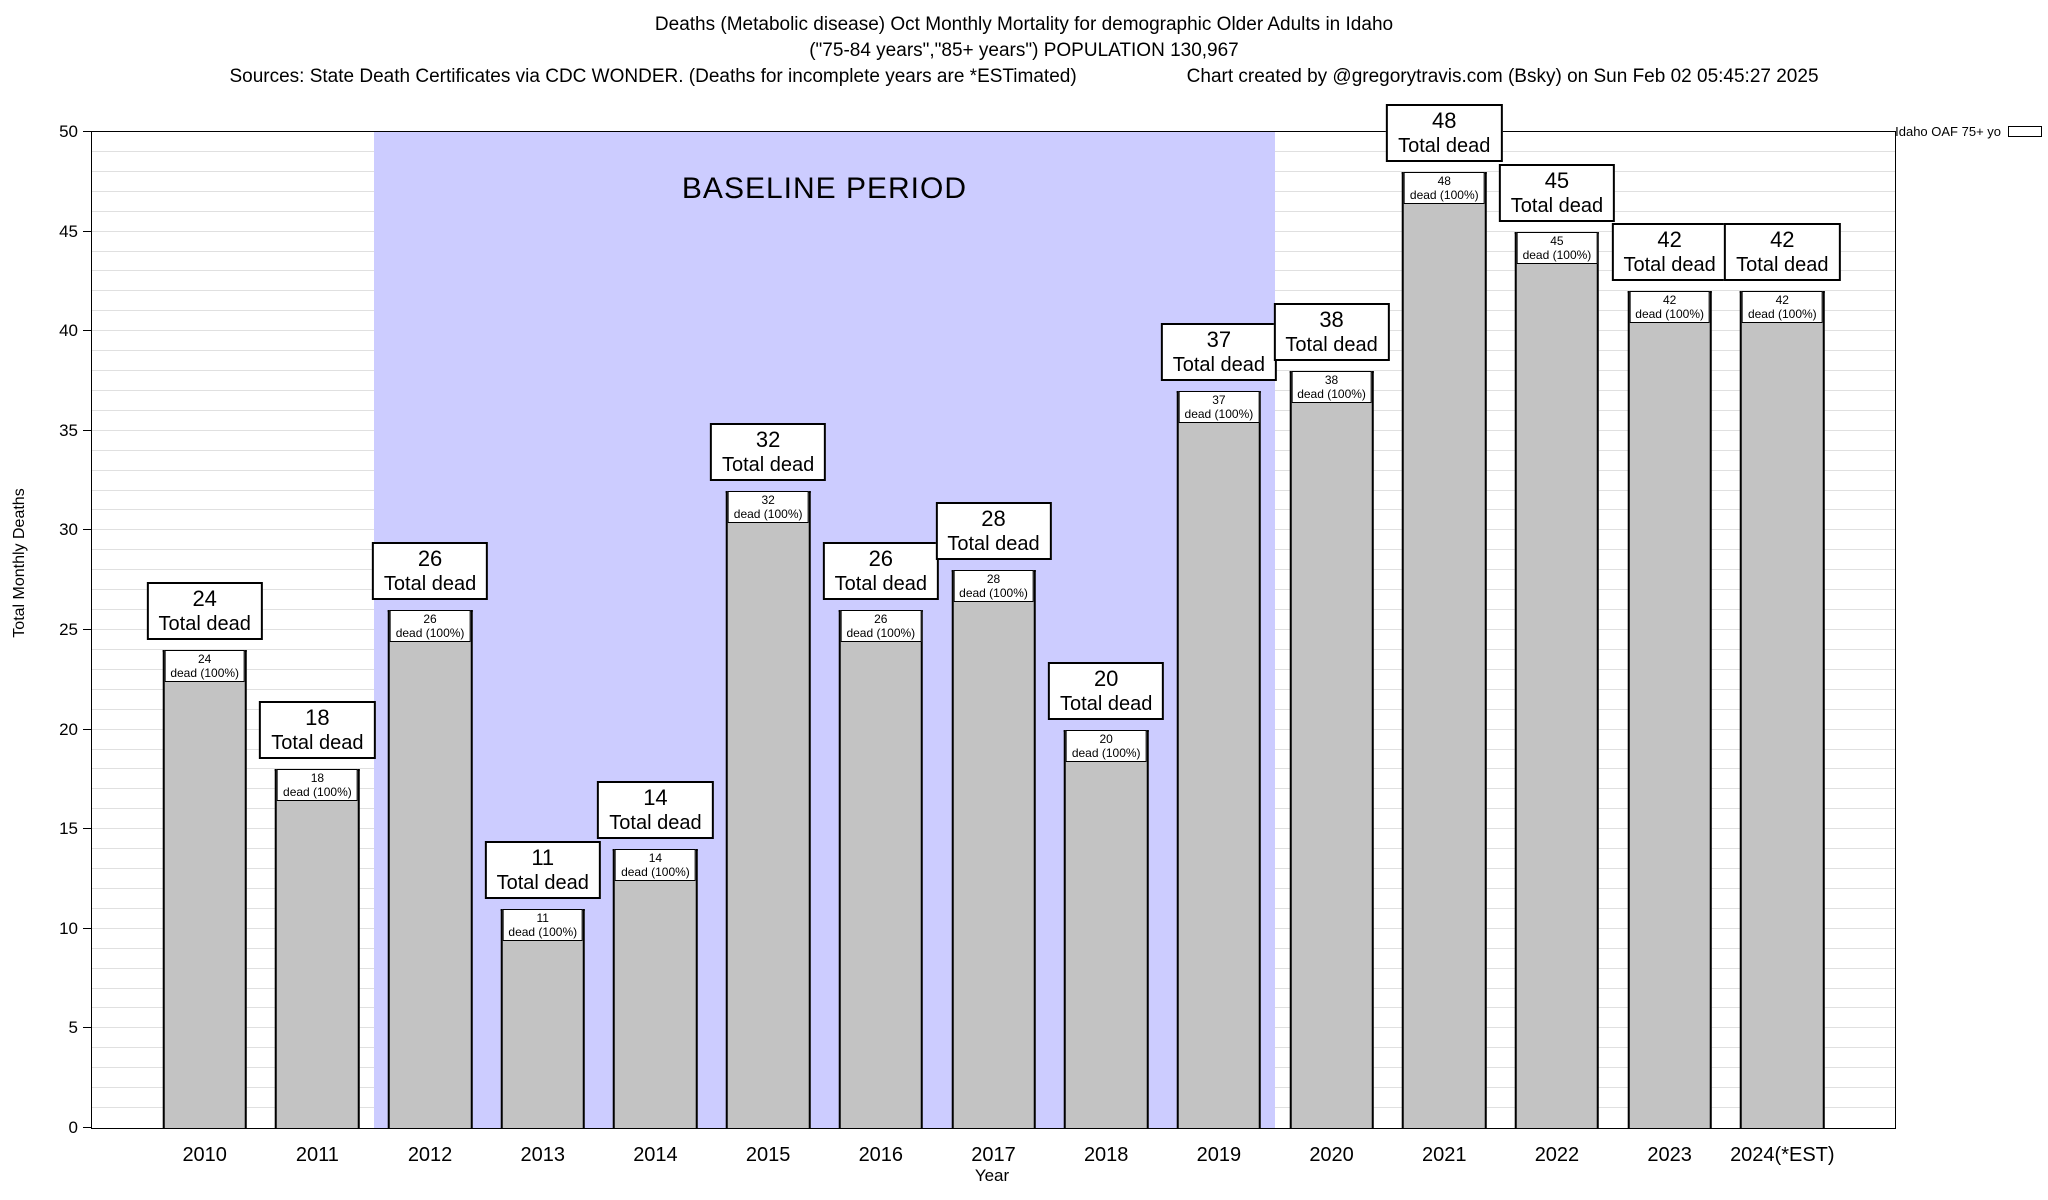 The height and width of the screenshot is (1200, 2048). Describe the element at coordinates (1331, 320) in the screenshot. I see `bar-total-value: 38` at that location.